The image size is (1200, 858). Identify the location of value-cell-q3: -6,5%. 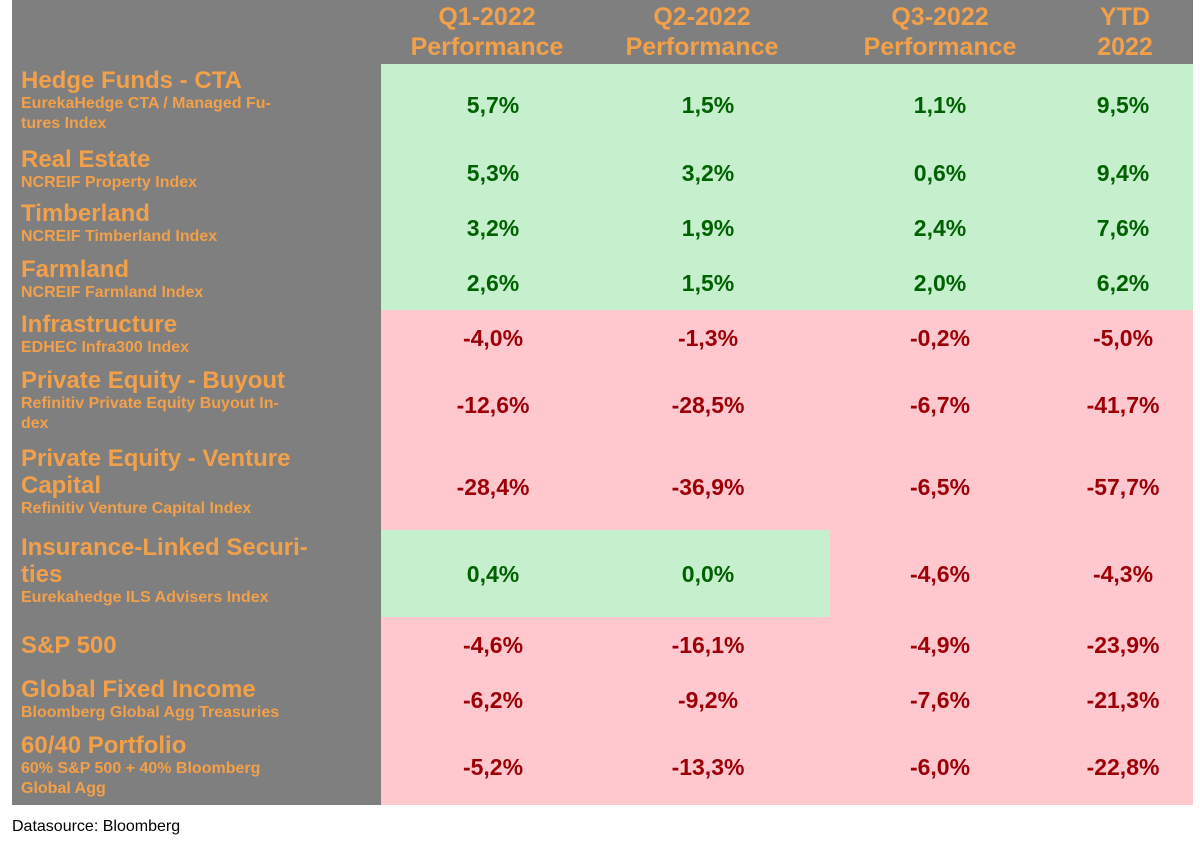
(940, 487).